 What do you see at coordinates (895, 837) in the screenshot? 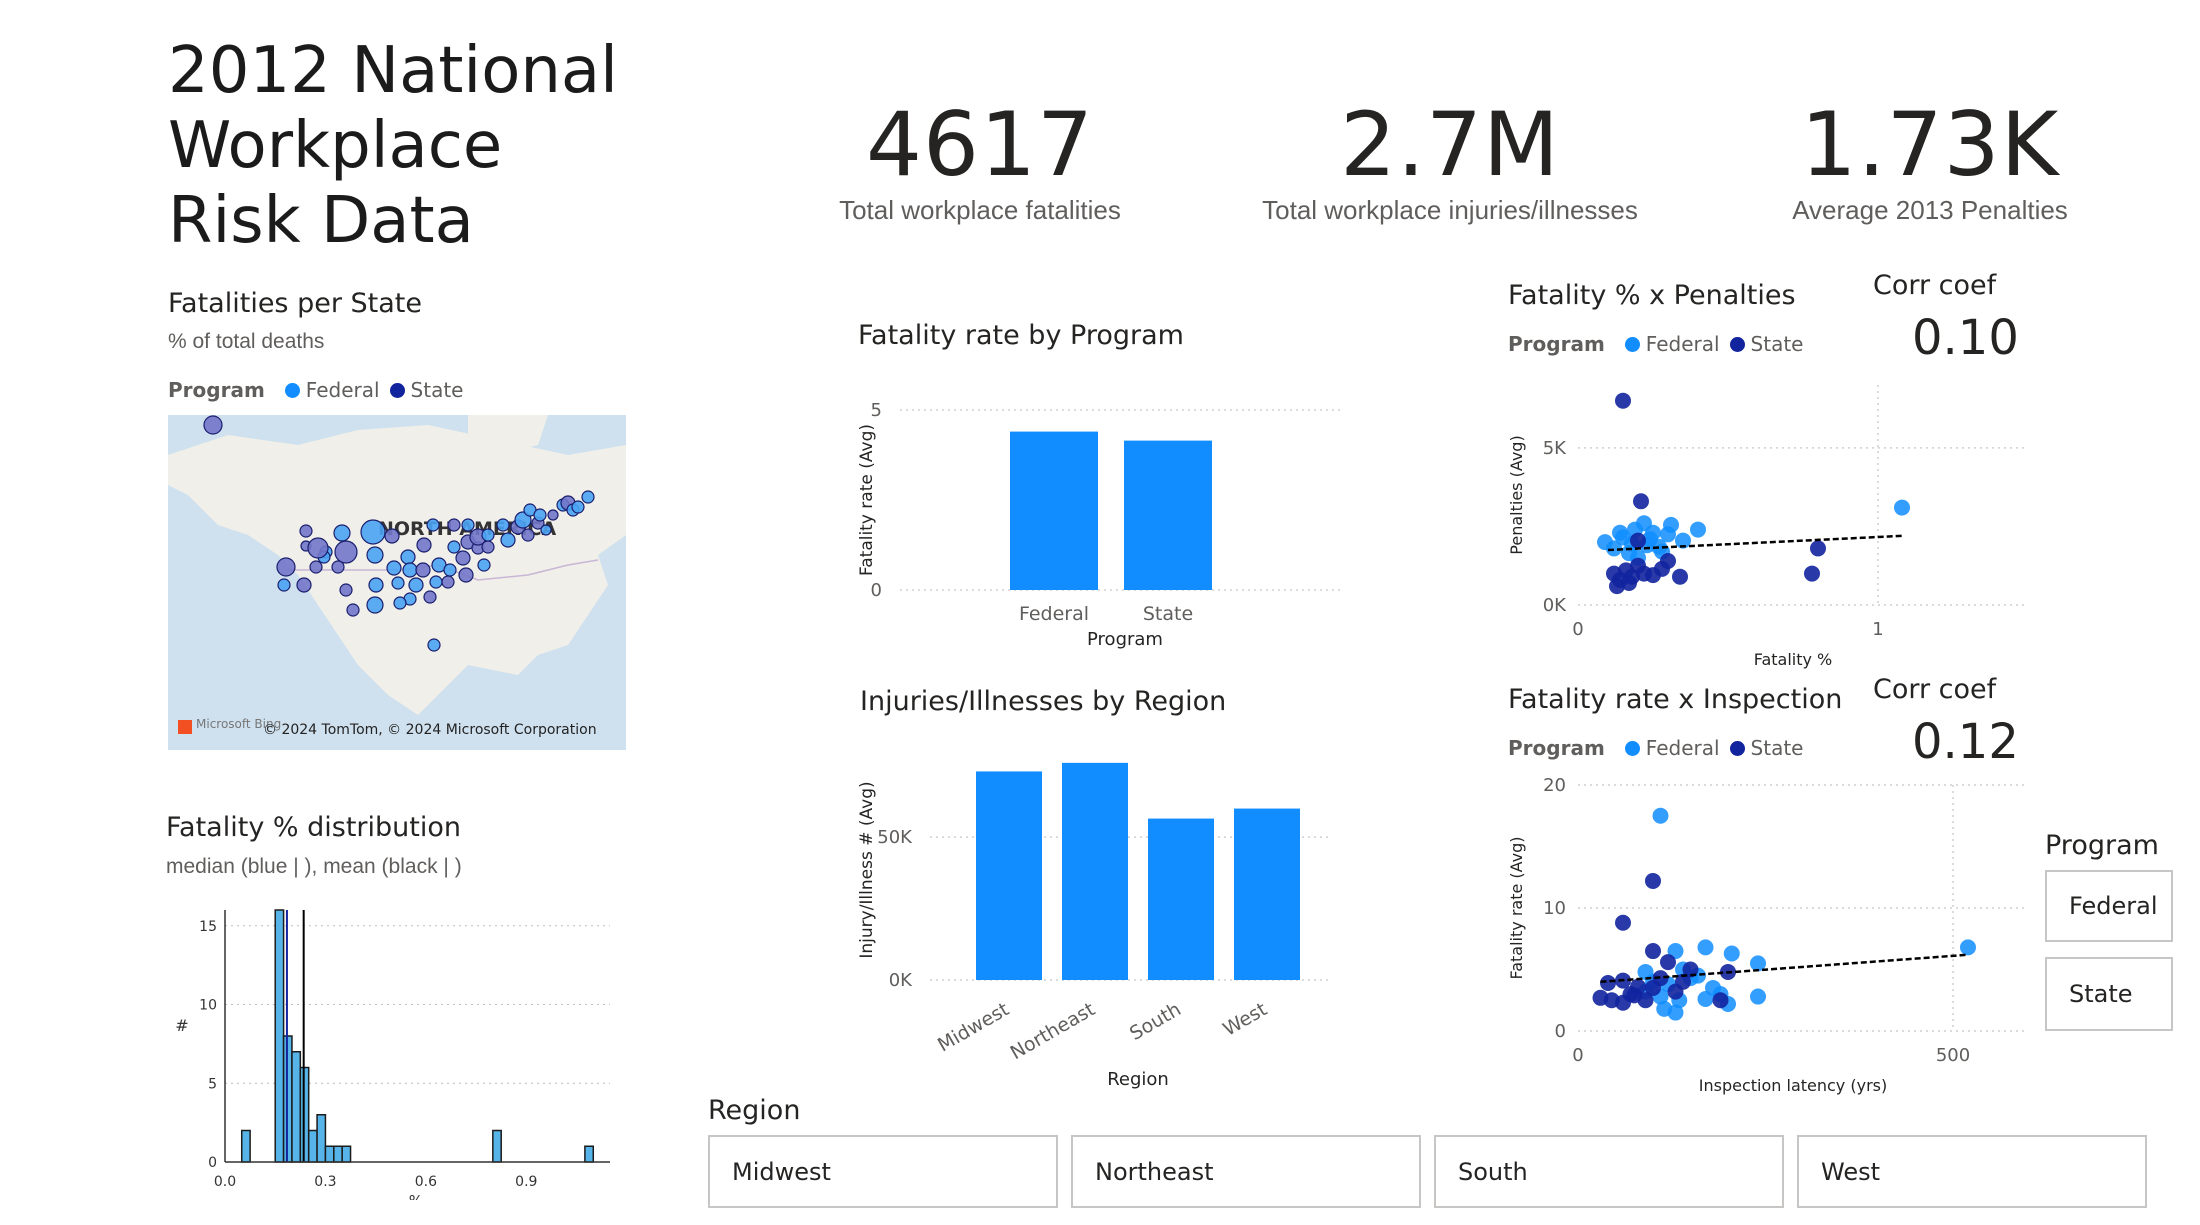
I see `y-tick-label: 50K` at bounding box center [895, 837].